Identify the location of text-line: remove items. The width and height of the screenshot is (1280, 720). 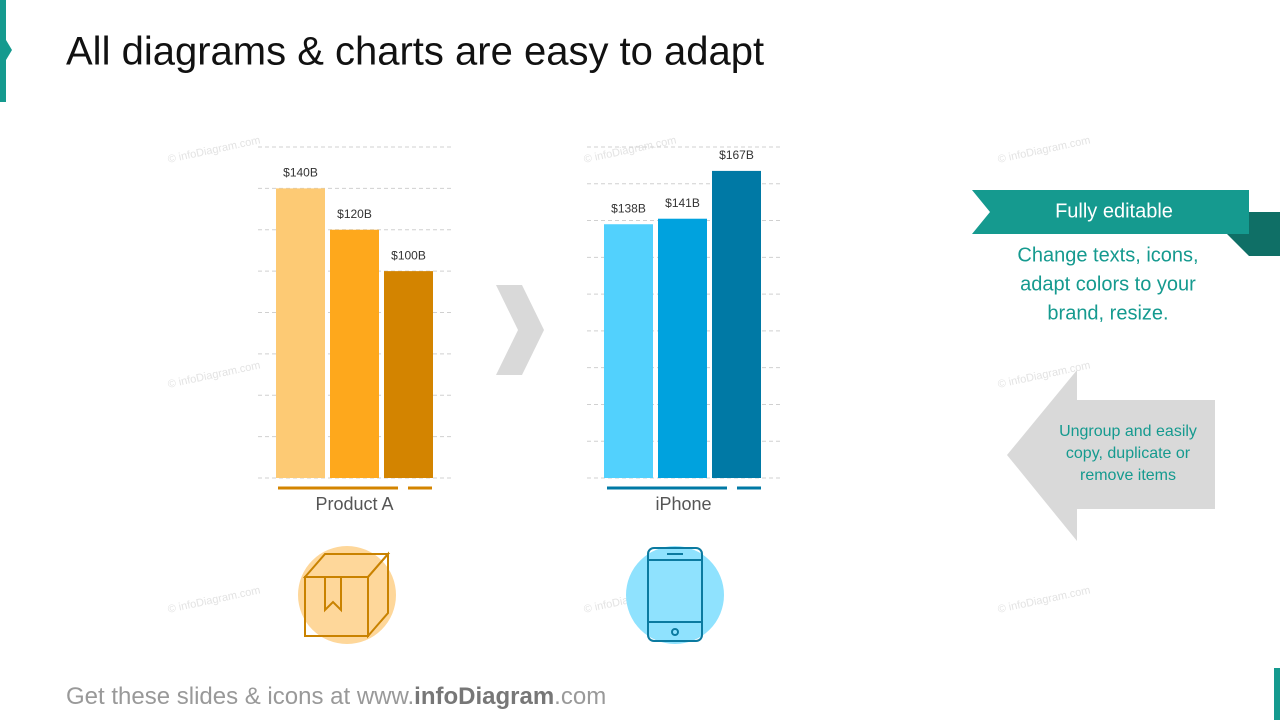
(1128, 475).